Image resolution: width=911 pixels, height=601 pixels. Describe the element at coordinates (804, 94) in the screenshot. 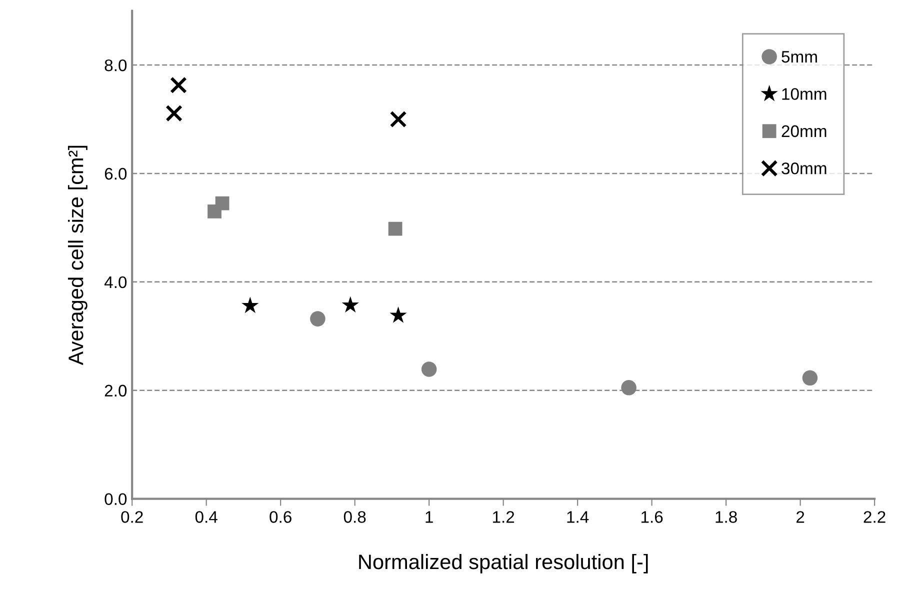

I see `legend-label: 10mm` at that location.